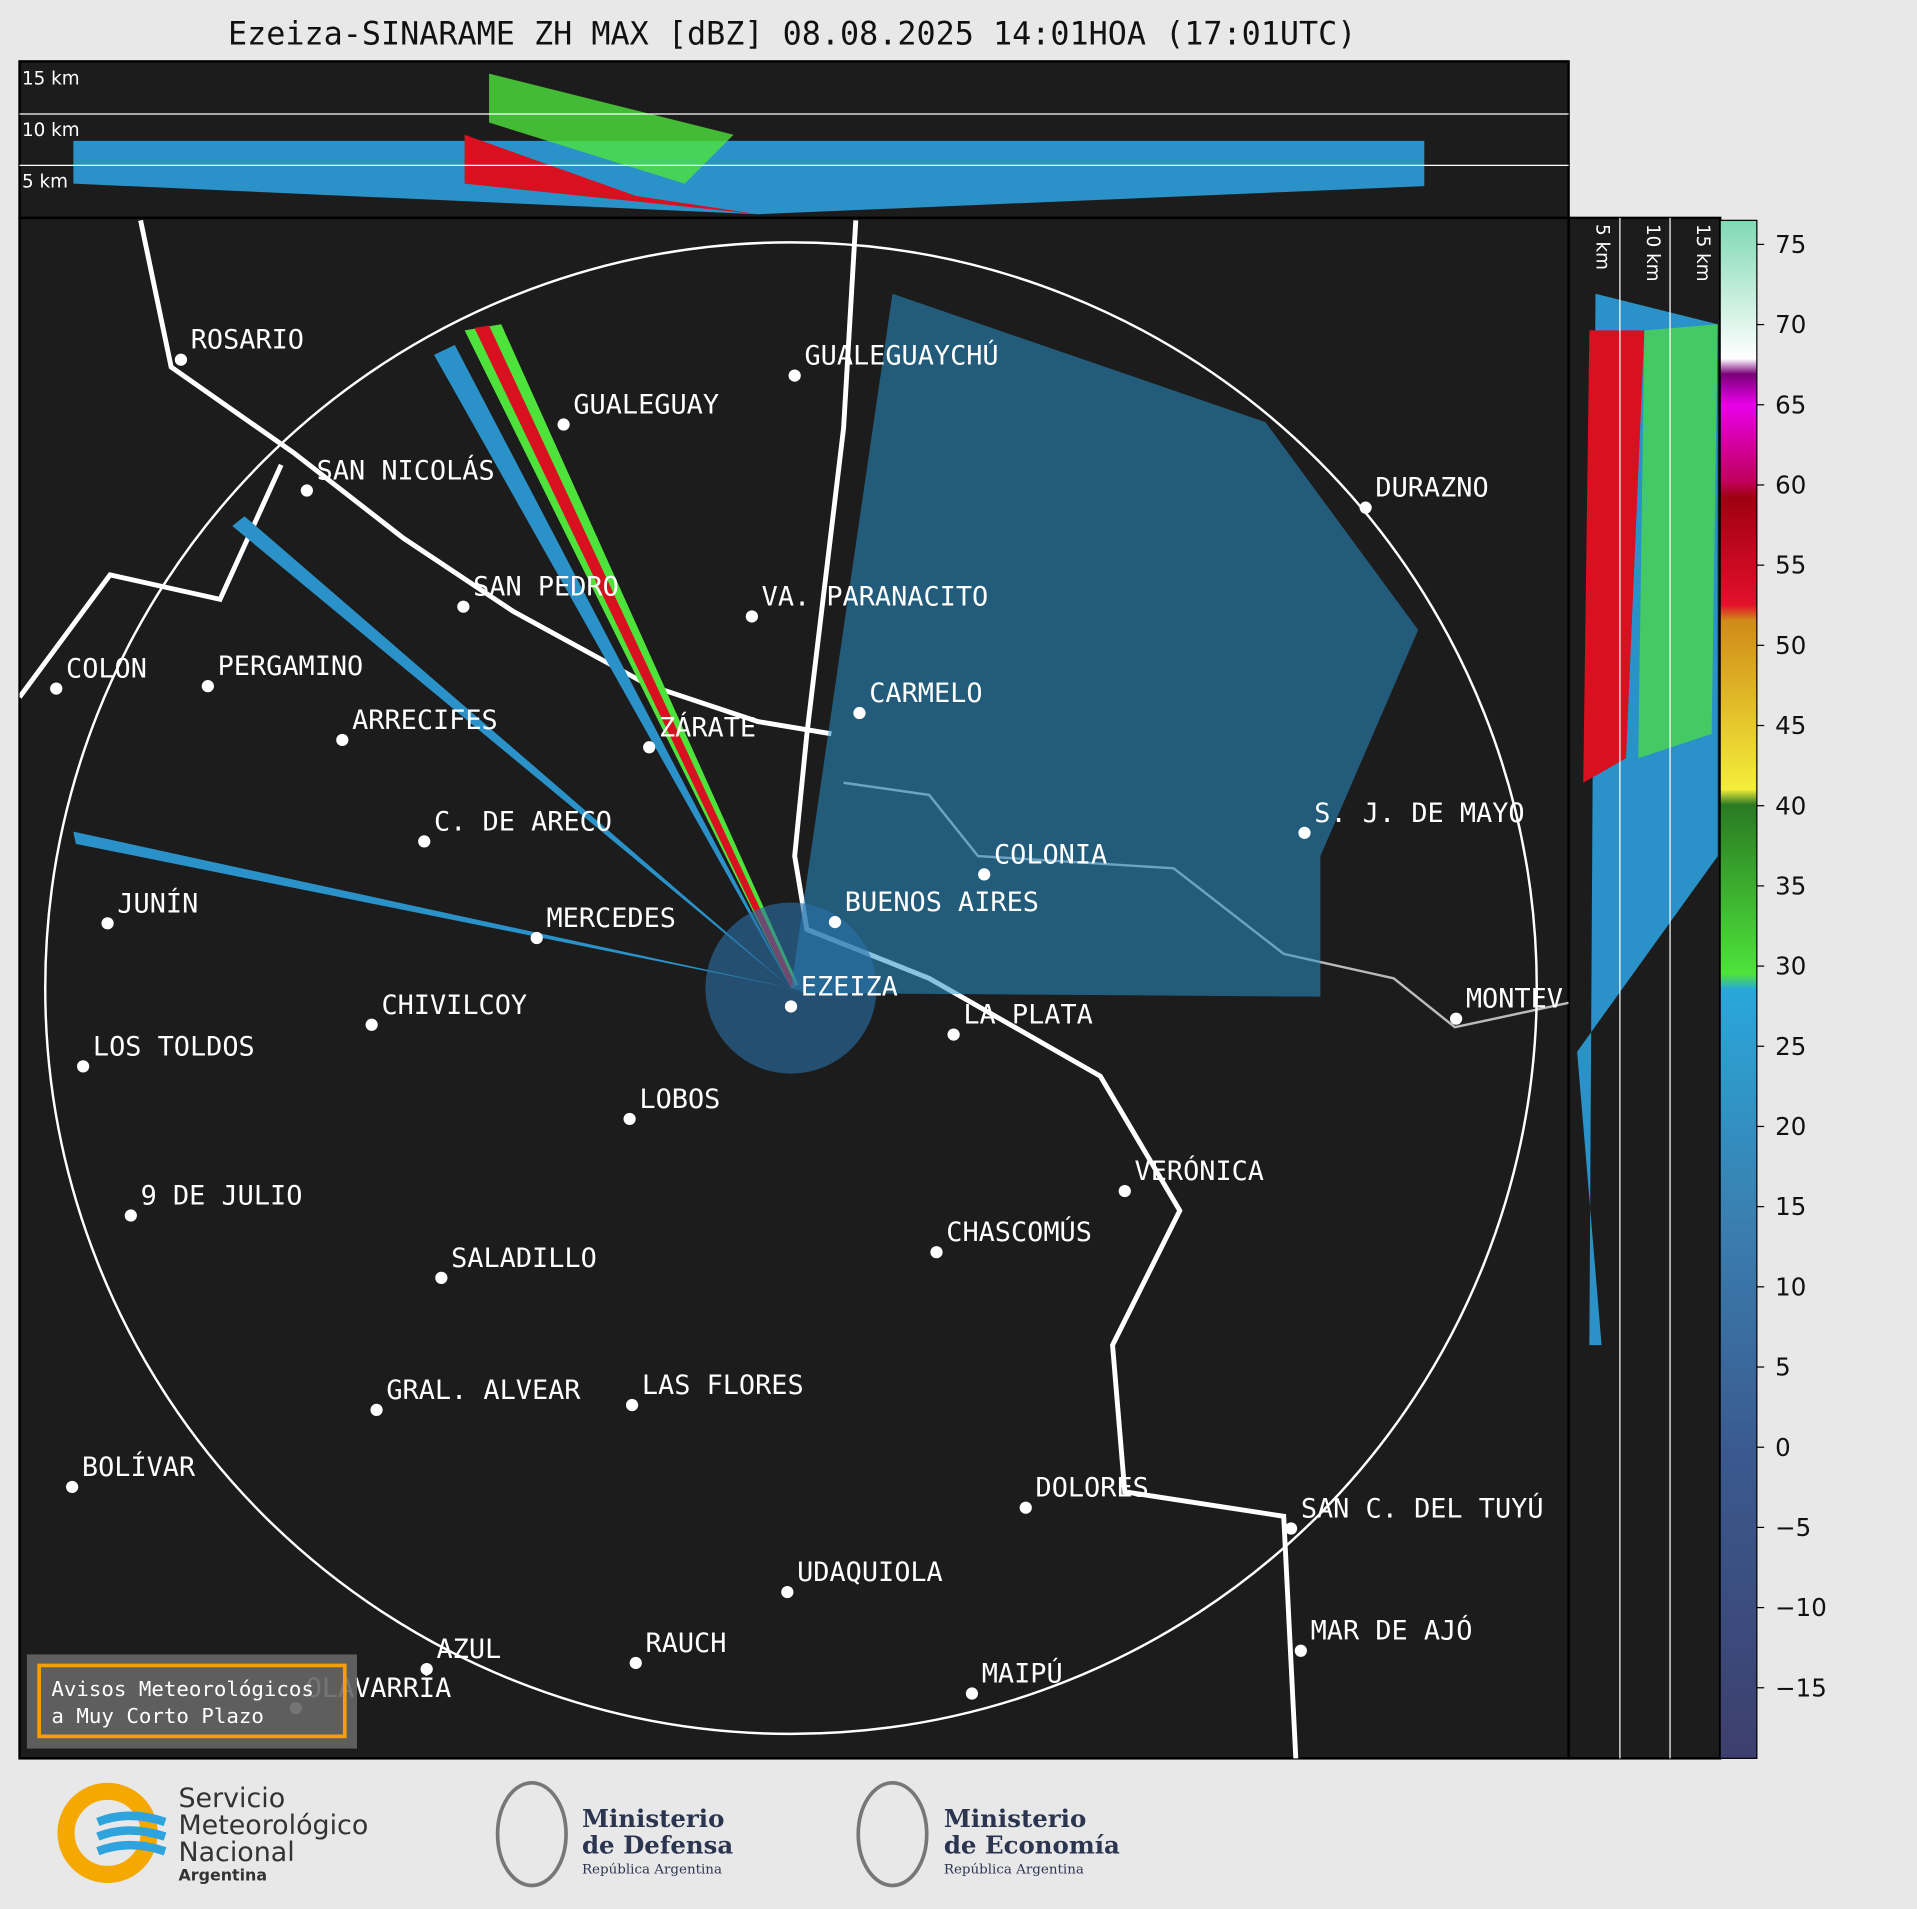  Describe the element at coordinates (707, 727) in the screenshot. I see `city-label: ZÁRATE` at that location.